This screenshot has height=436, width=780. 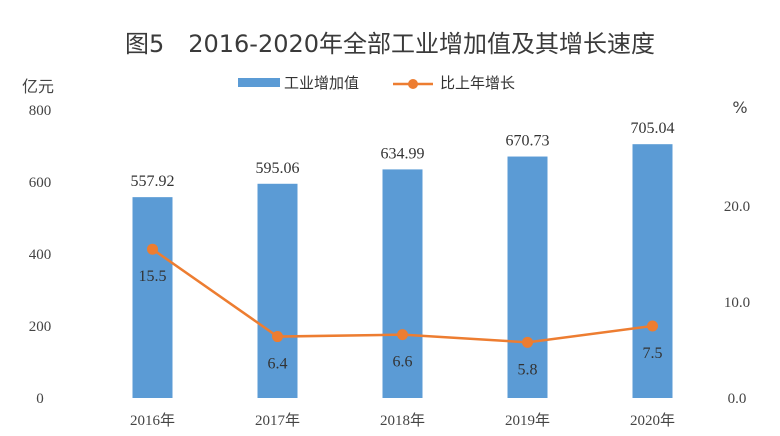 I want to click on x-tick-label: 2019年, so click(x=527, y=420).